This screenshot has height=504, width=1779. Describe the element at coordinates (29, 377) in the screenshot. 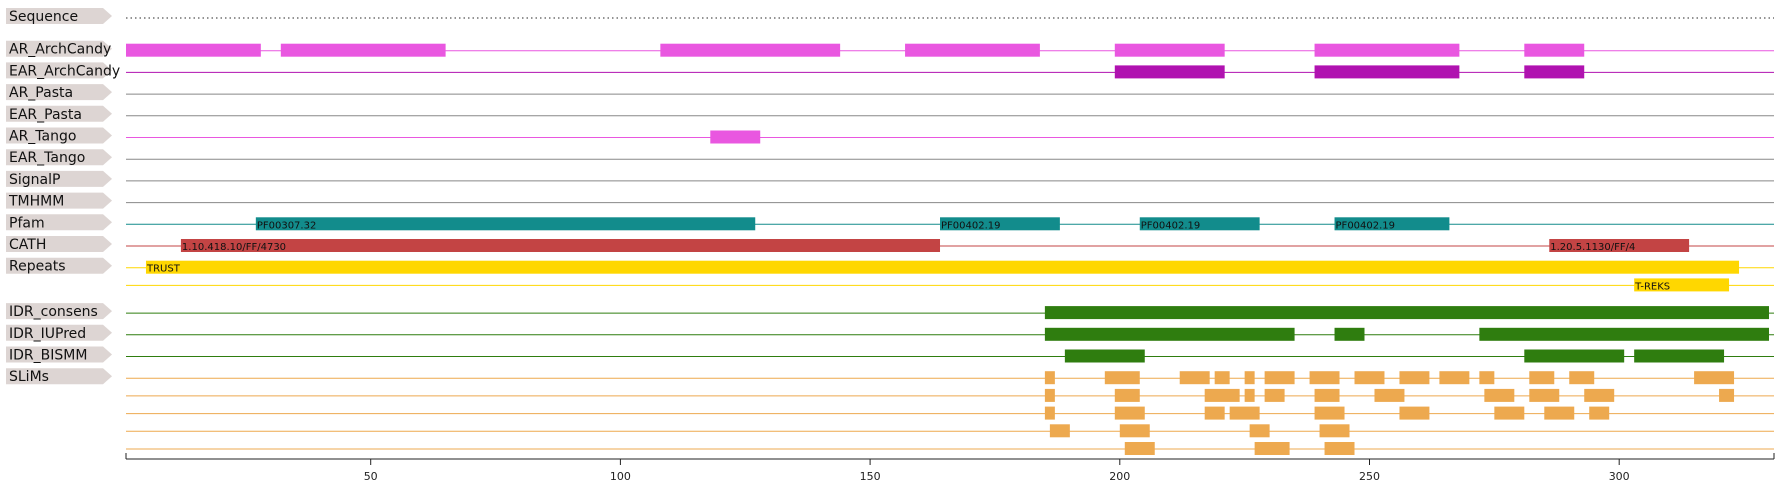

I see `track-label-text: SLiMs` at that location.